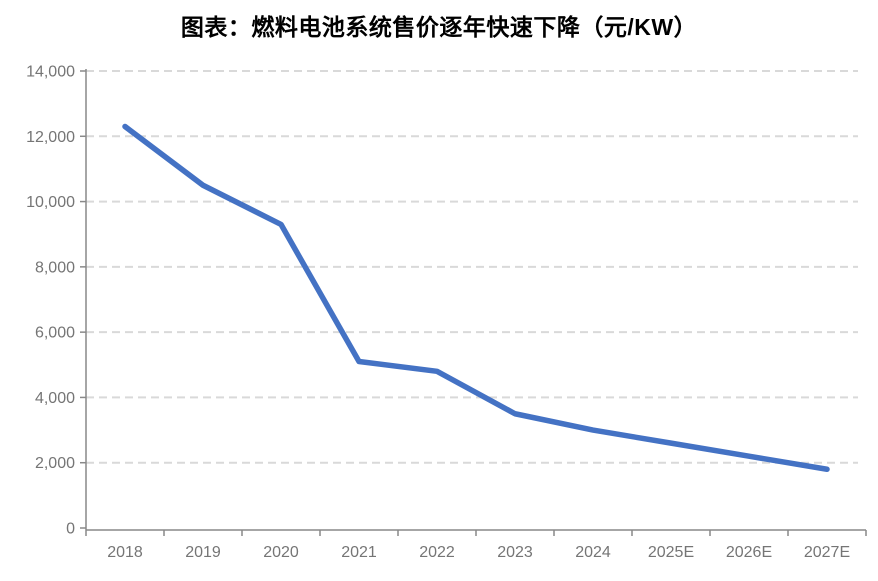 The image size is (878, 581). What do you see at coordinates (55, 463) in the screenshot?
I see `y-tick-label: 2,000` at bounding box center [55, 463].